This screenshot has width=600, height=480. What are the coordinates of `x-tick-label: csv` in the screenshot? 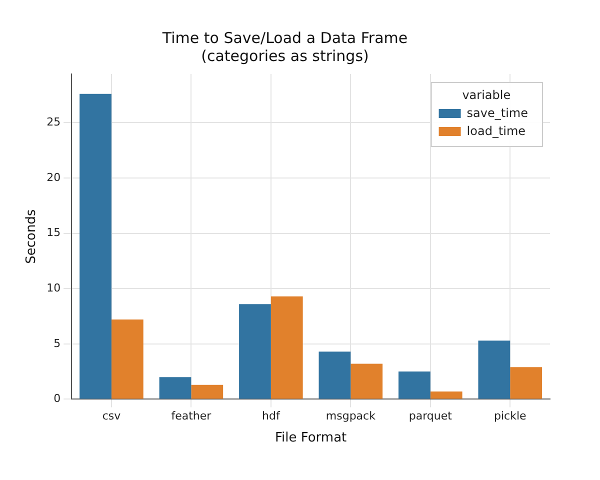 It's located at (112, 416).